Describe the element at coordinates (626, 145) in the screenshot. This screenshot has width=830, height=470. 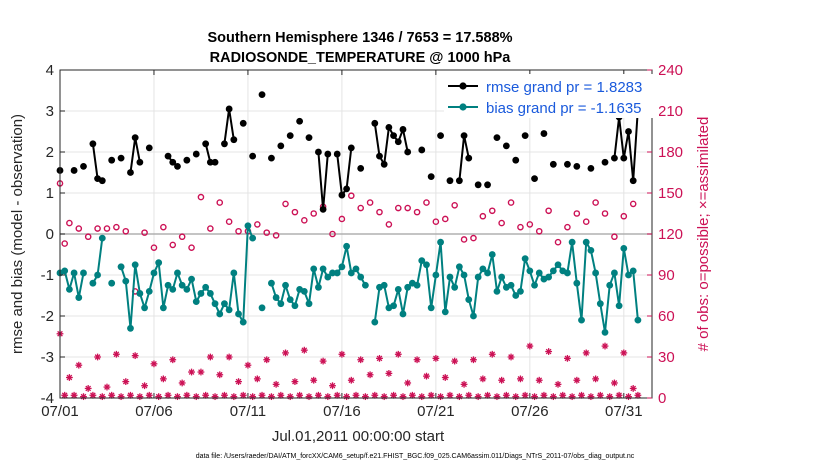
I see `rmse-line-segment` at that location.